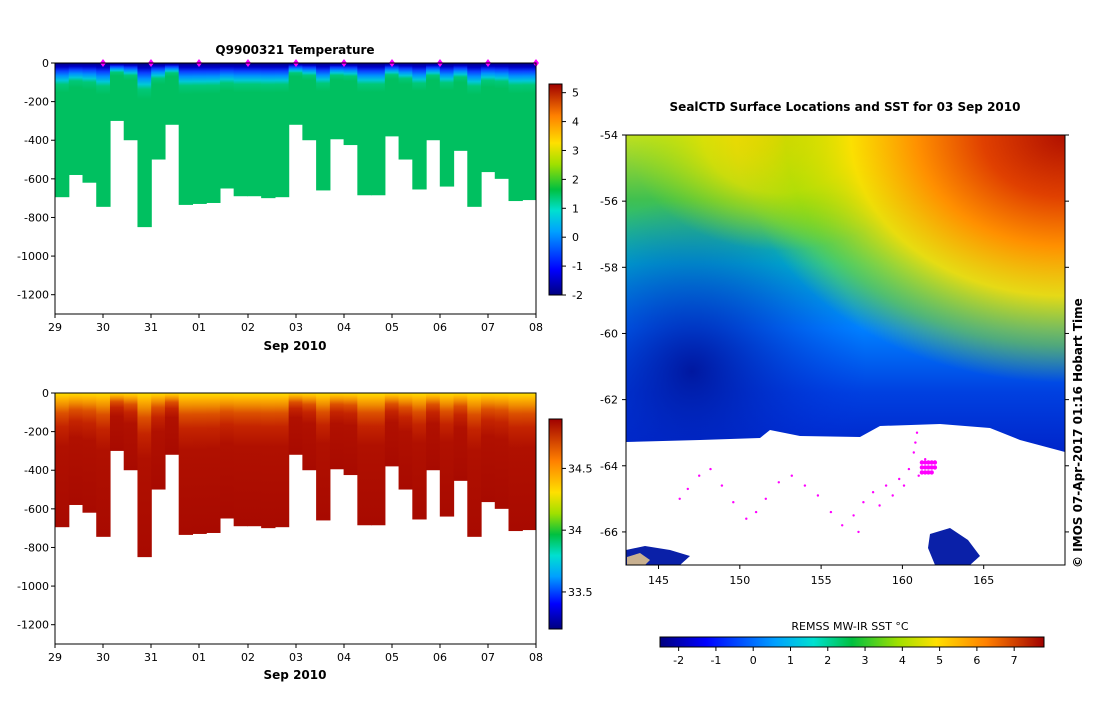 The width and height of the screenshot is (1099, 704). I want to click on colorbar-label: REMSS MW-IR SST °C, so click(850, 626).